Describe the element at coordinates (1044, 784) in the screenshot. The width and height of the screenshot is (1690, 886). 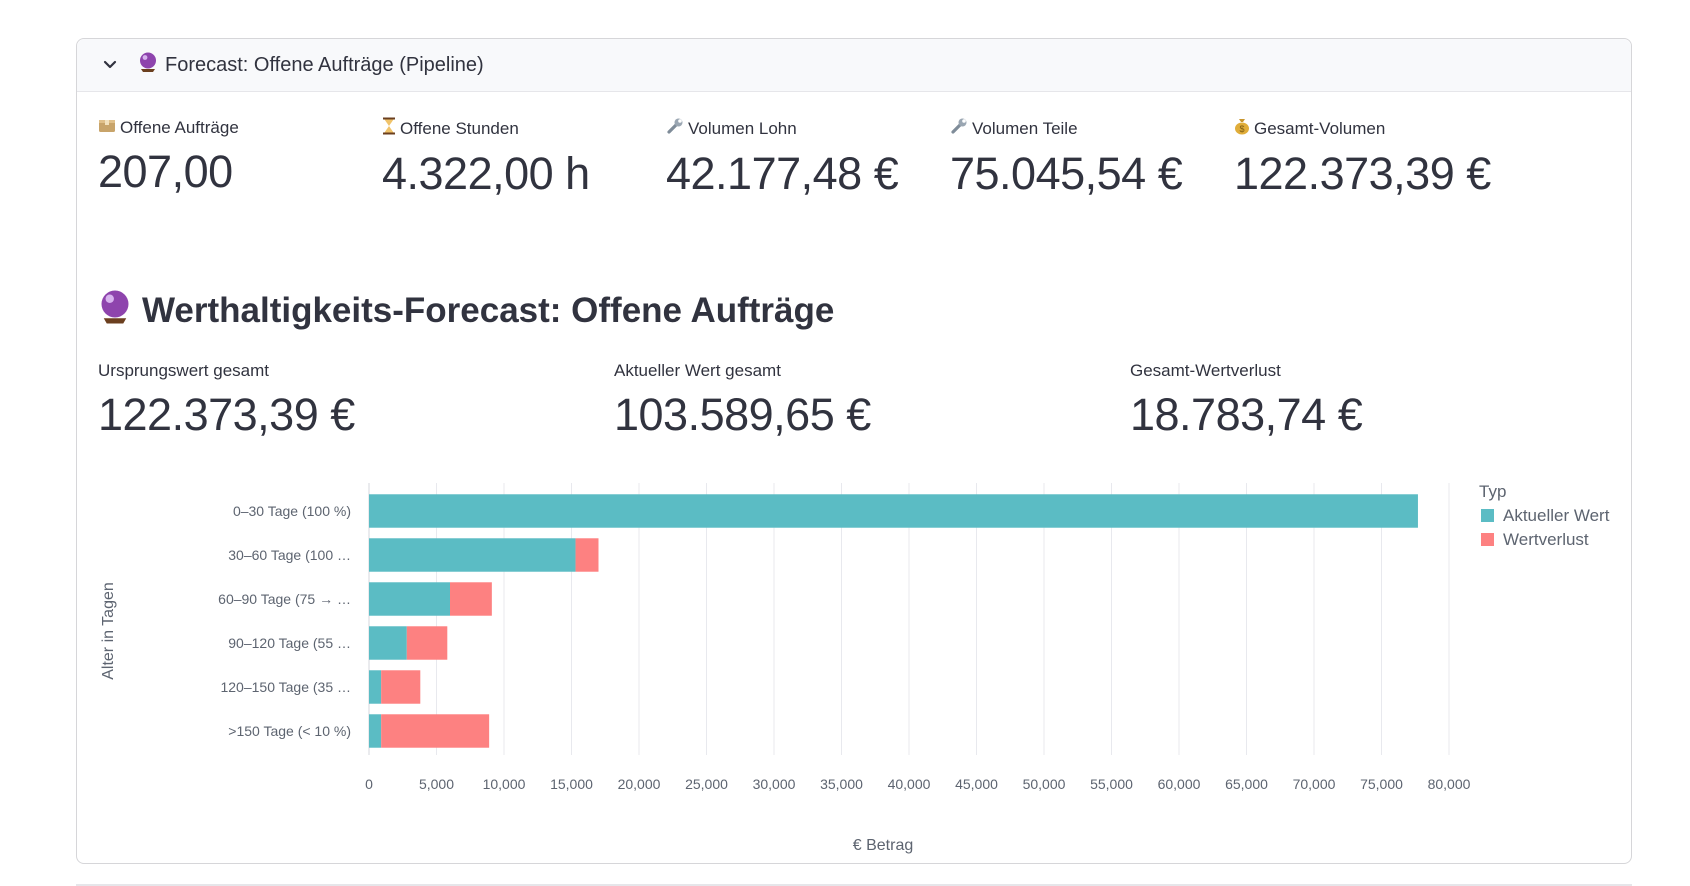
I see `x-tick-label: 50,000` at that location.